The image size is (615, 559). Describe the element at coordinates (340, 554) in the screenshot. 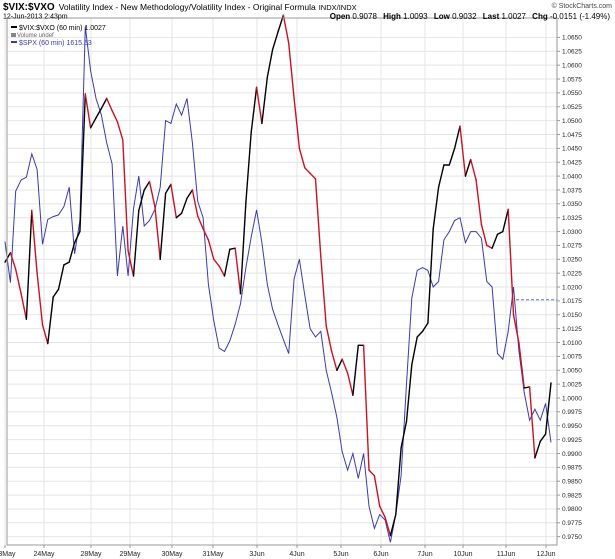

I see `x-tick-label: 5Jun` at that location.